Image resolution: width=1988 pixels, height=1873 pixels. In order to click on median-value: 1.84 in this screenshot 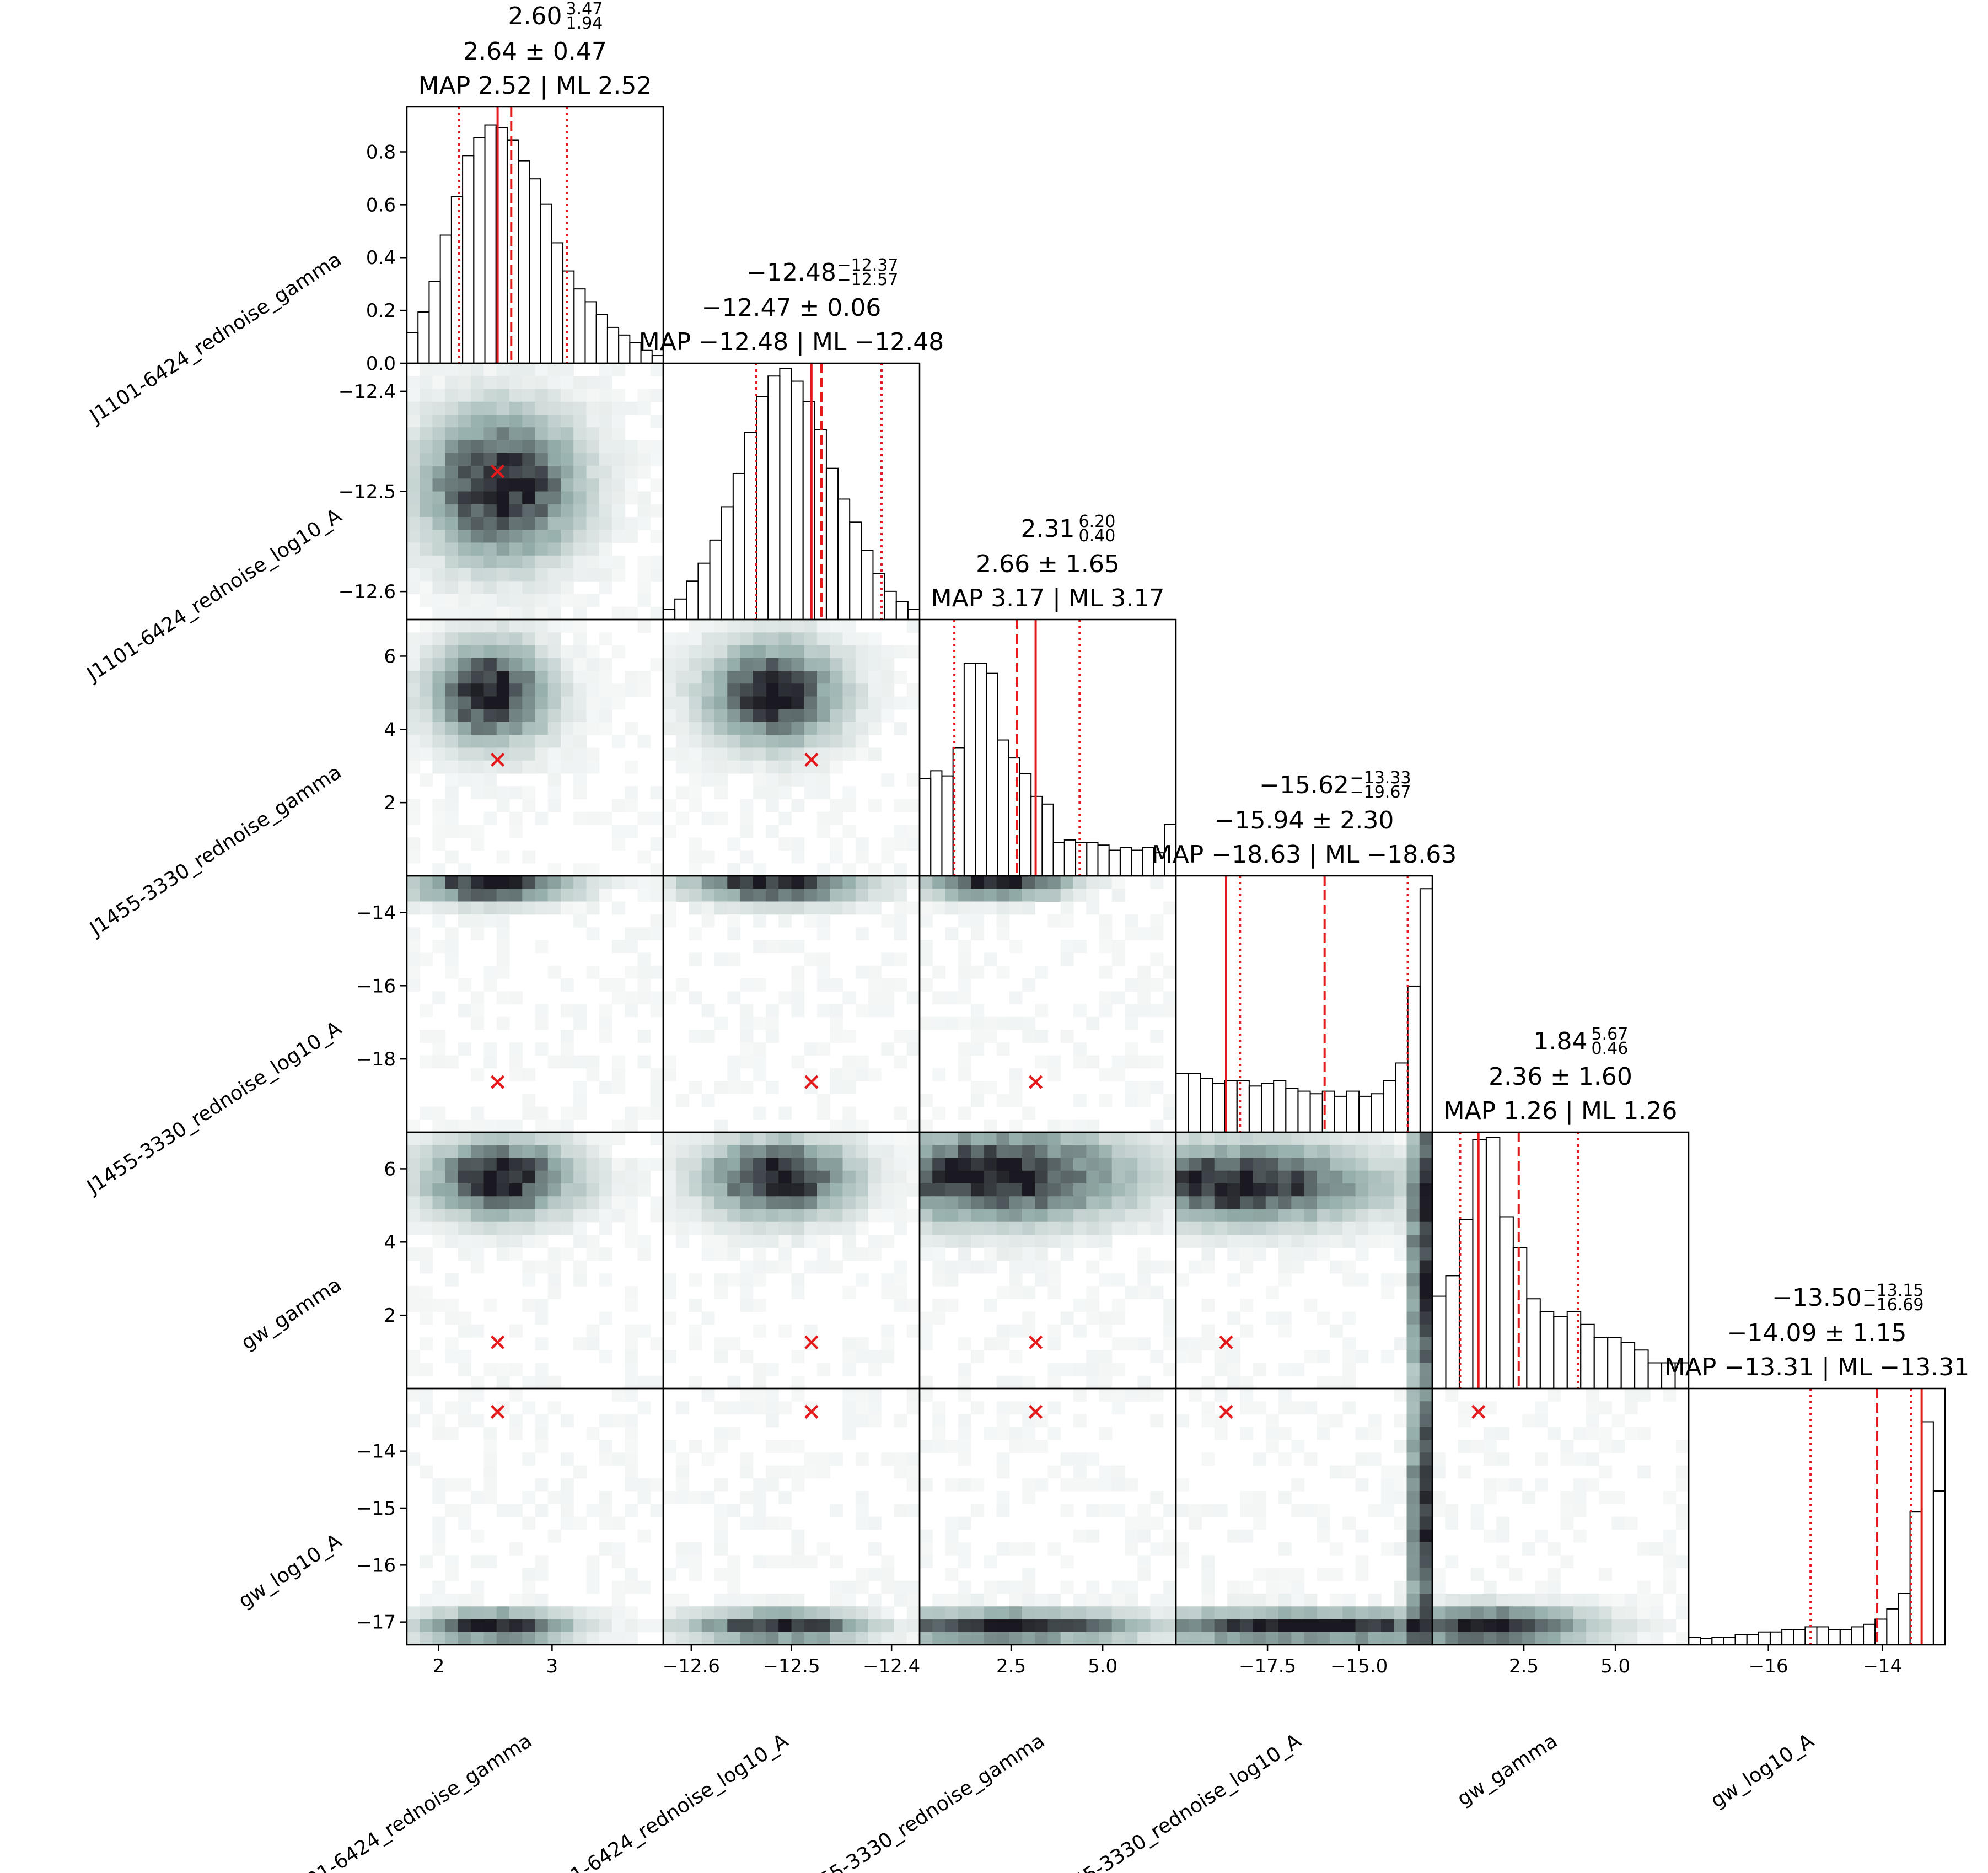, I will do `click(1561, 1041)`.